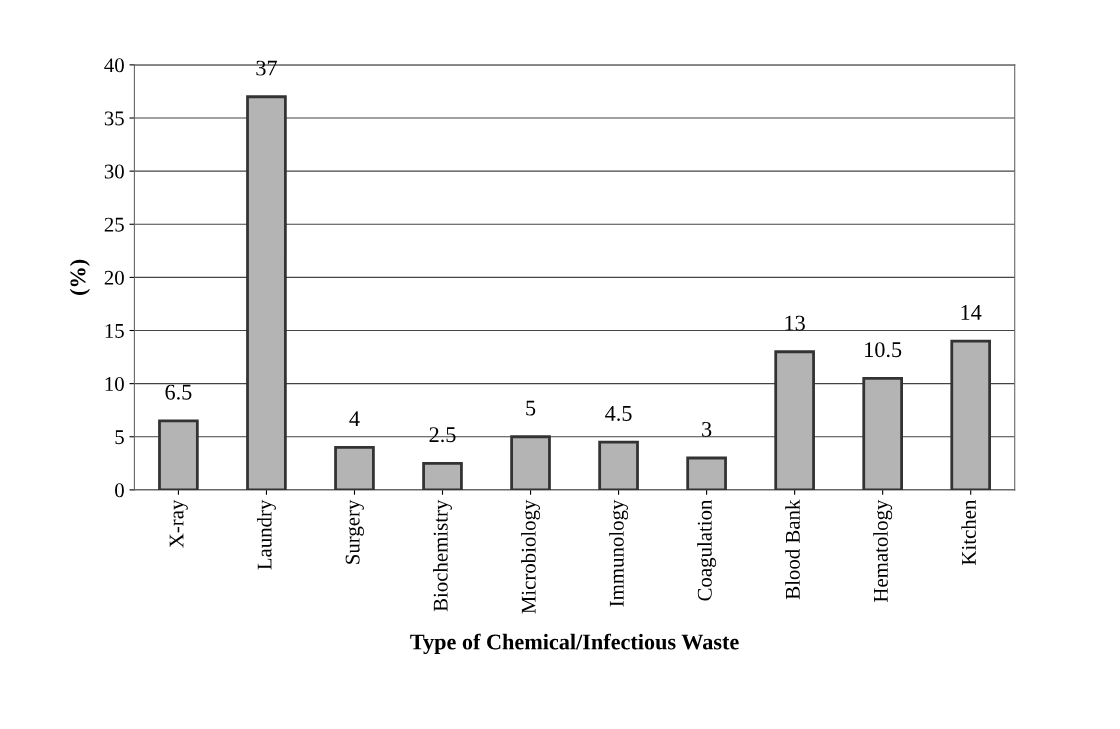 The width and height of the screenshot is (1120, 729). Describe the element at coordinates (114, 330) in the screenshot. I see `y-tick-label: 15` at that location.